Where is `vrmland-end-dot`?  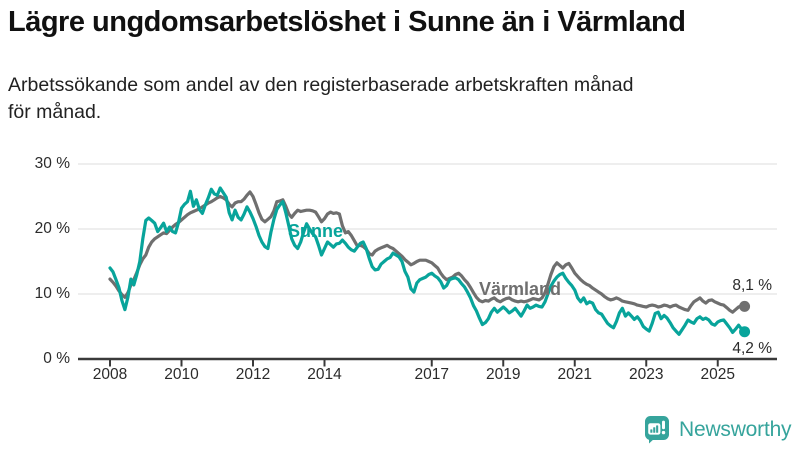 vrmland-end-dot is located at coordinates (745, 306).